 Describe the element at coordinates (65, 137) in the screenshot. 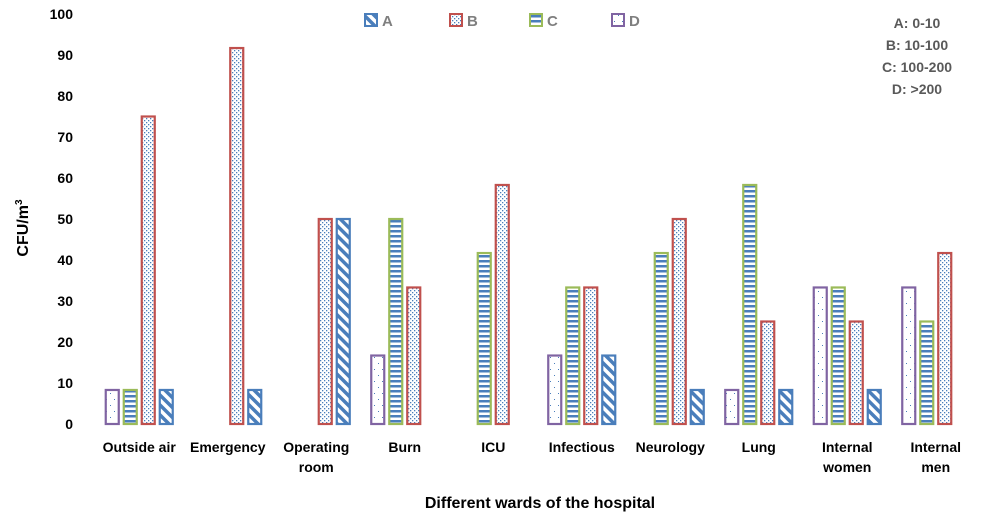

I see `y-tick-label: 70` at that location.